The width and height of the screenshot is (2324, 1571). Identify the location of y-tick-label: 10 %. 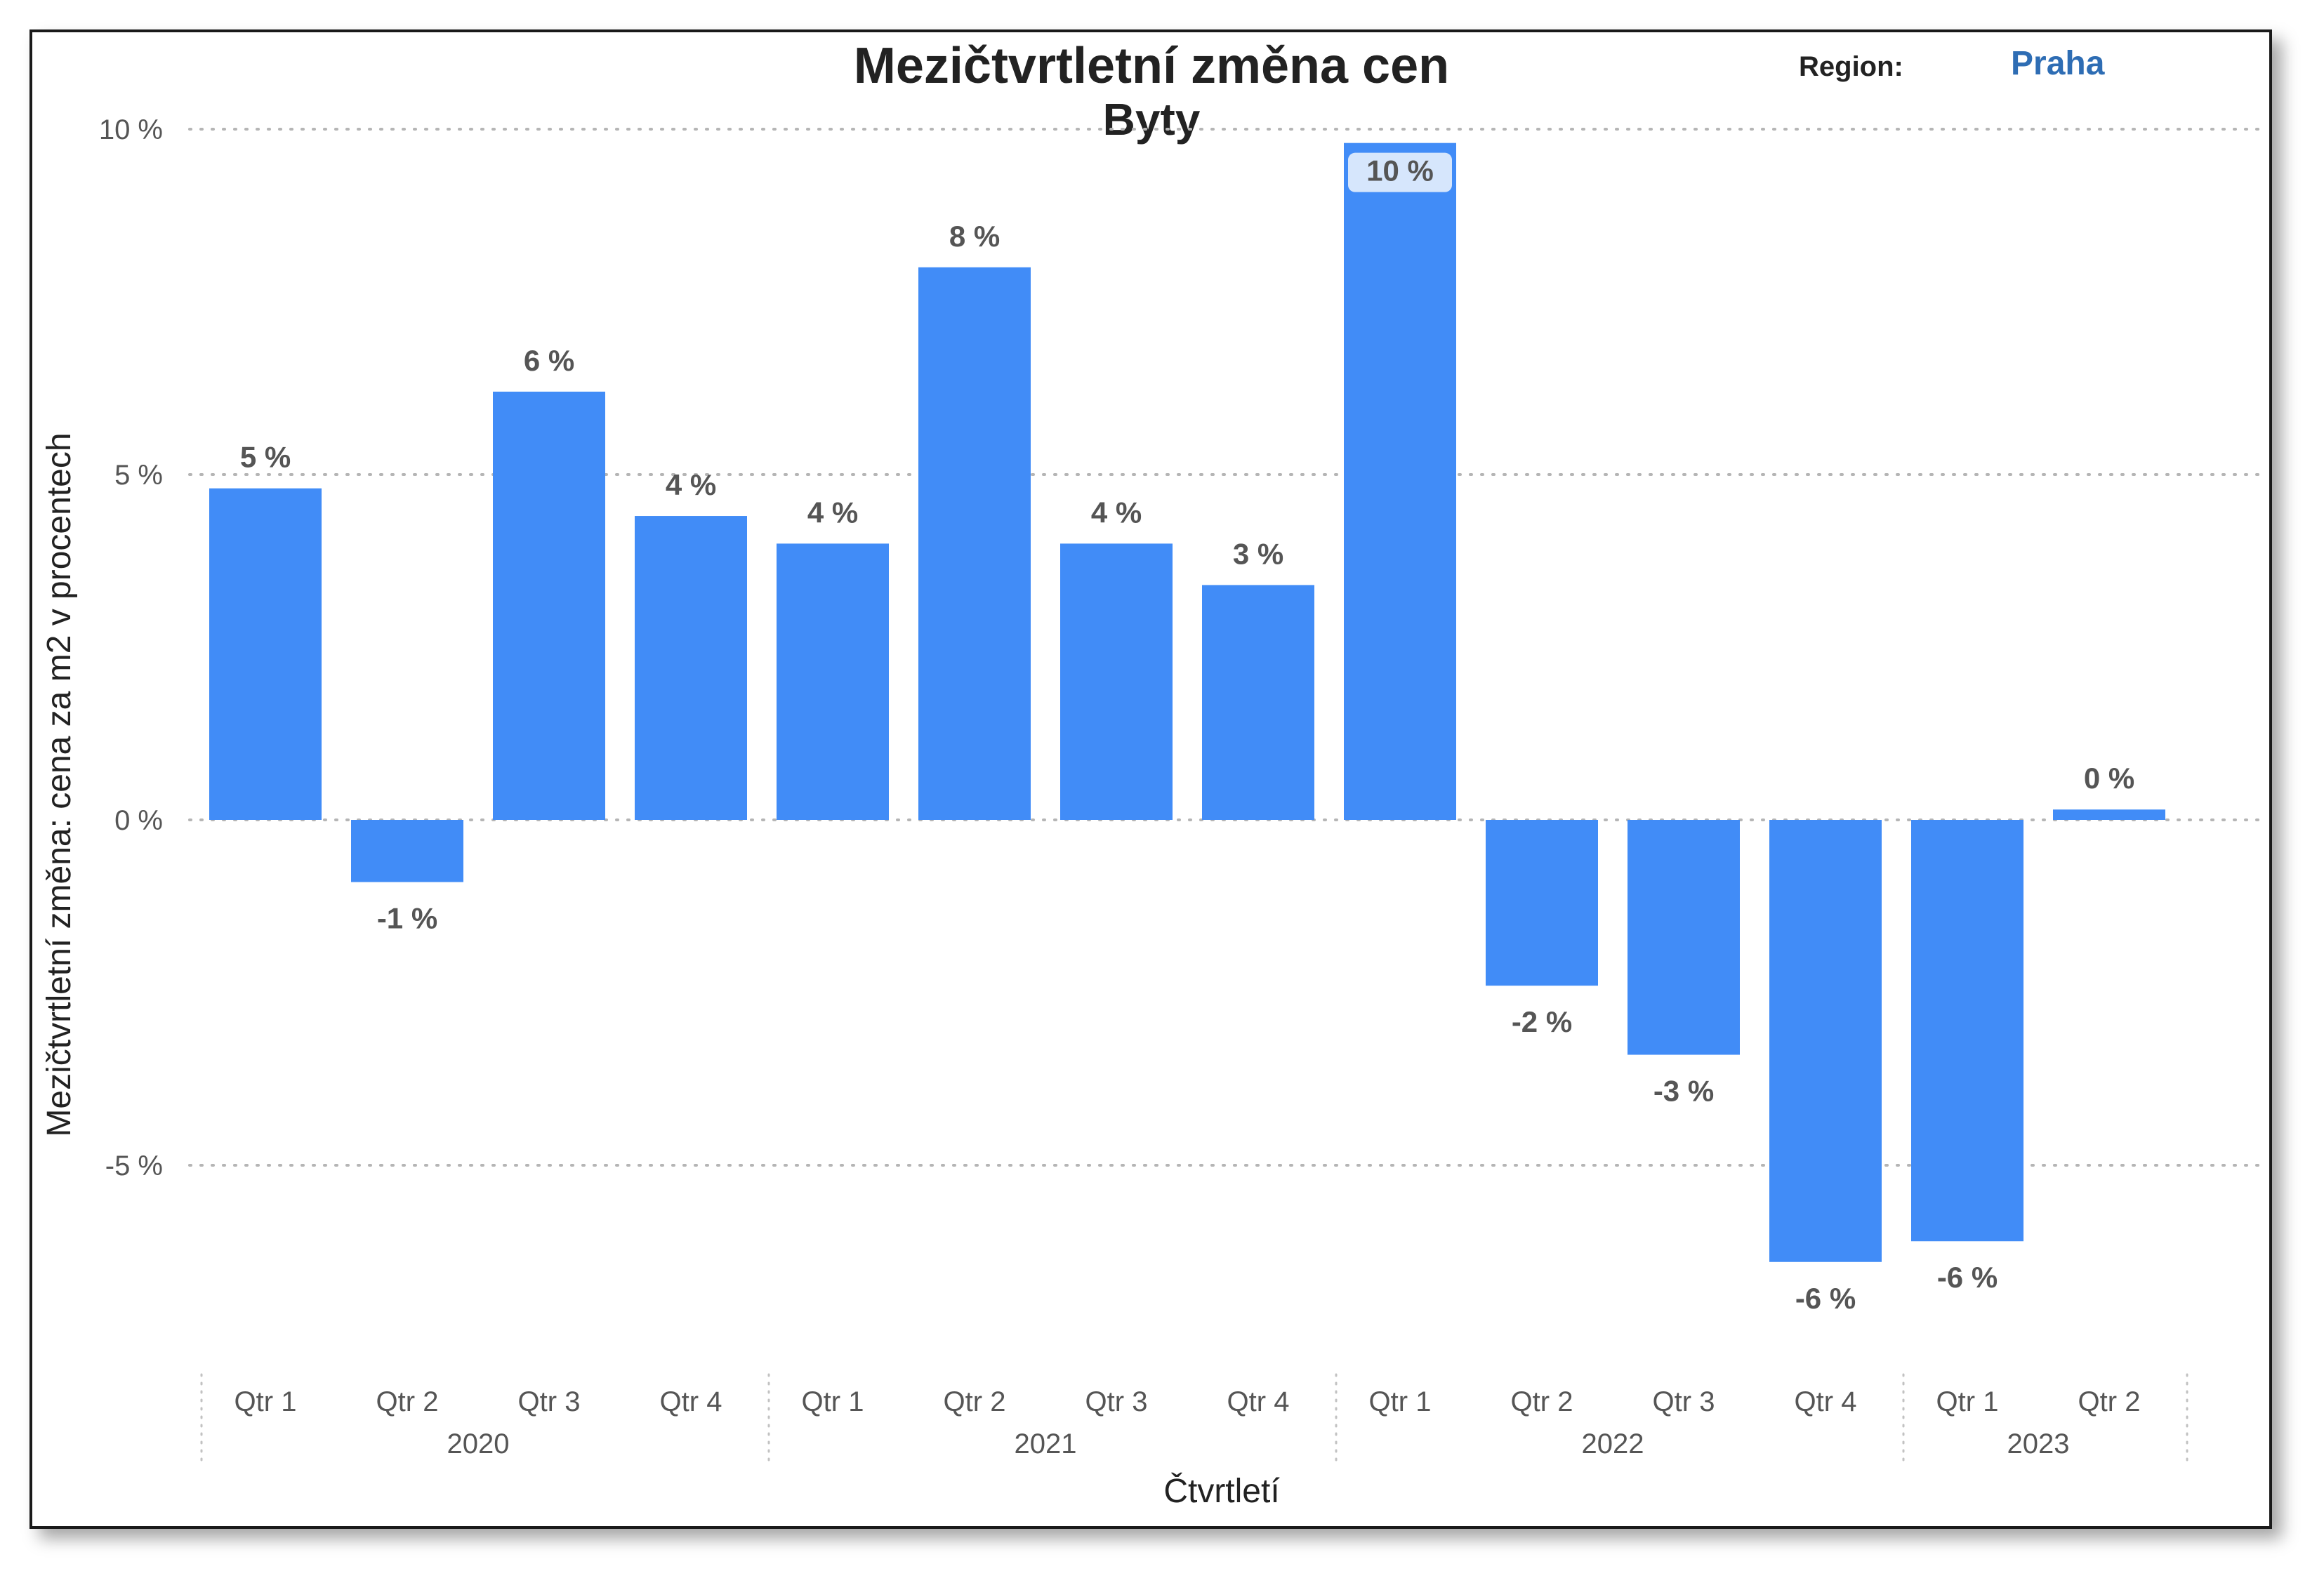
(131, 129).